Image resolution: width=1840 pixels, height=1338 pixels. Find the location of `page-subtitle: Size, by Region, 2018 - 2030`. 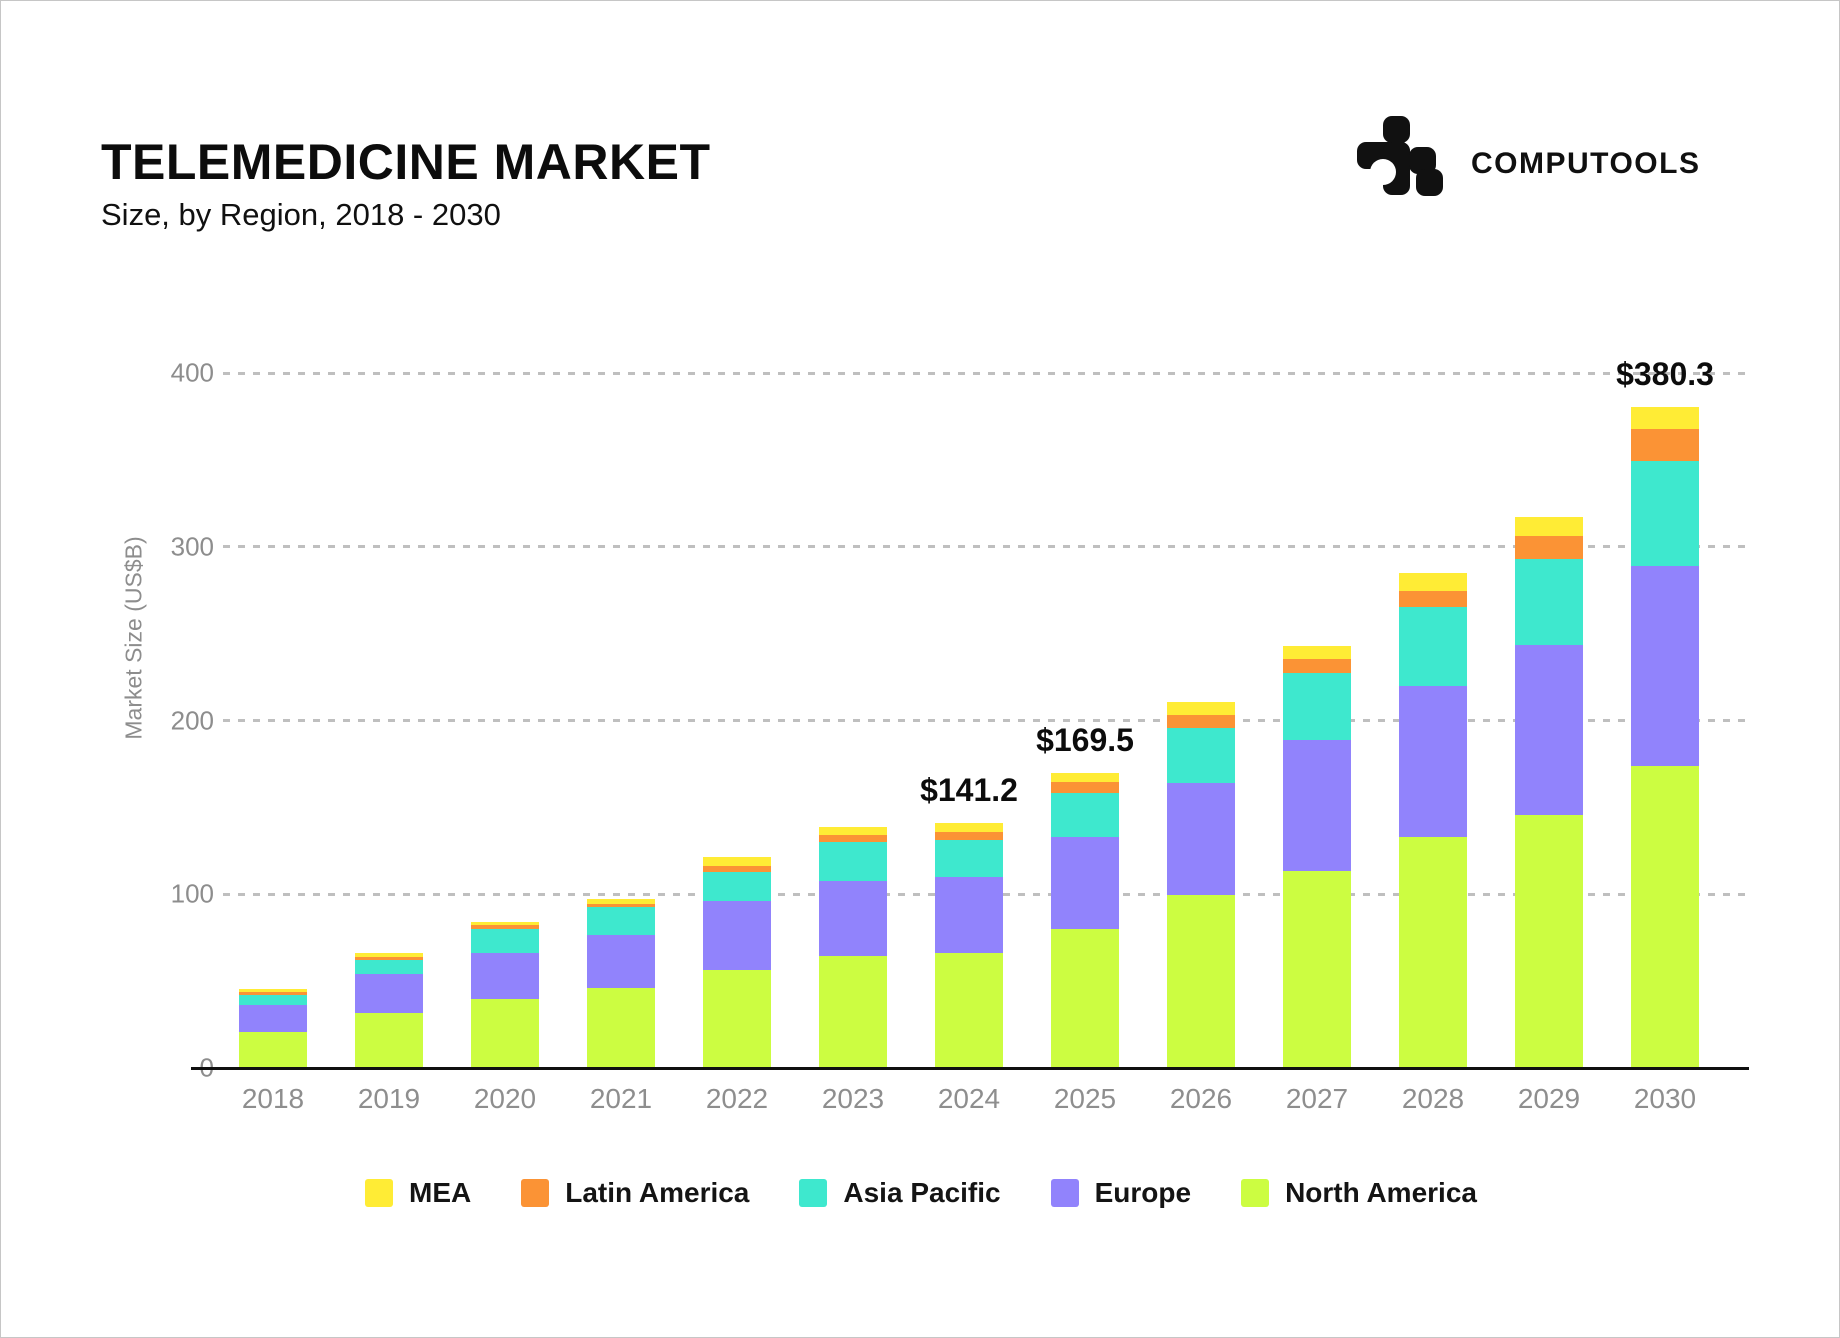

page-subtitle: Size, by Region, 2018 - 2030 is located at coordinates (301, 214).